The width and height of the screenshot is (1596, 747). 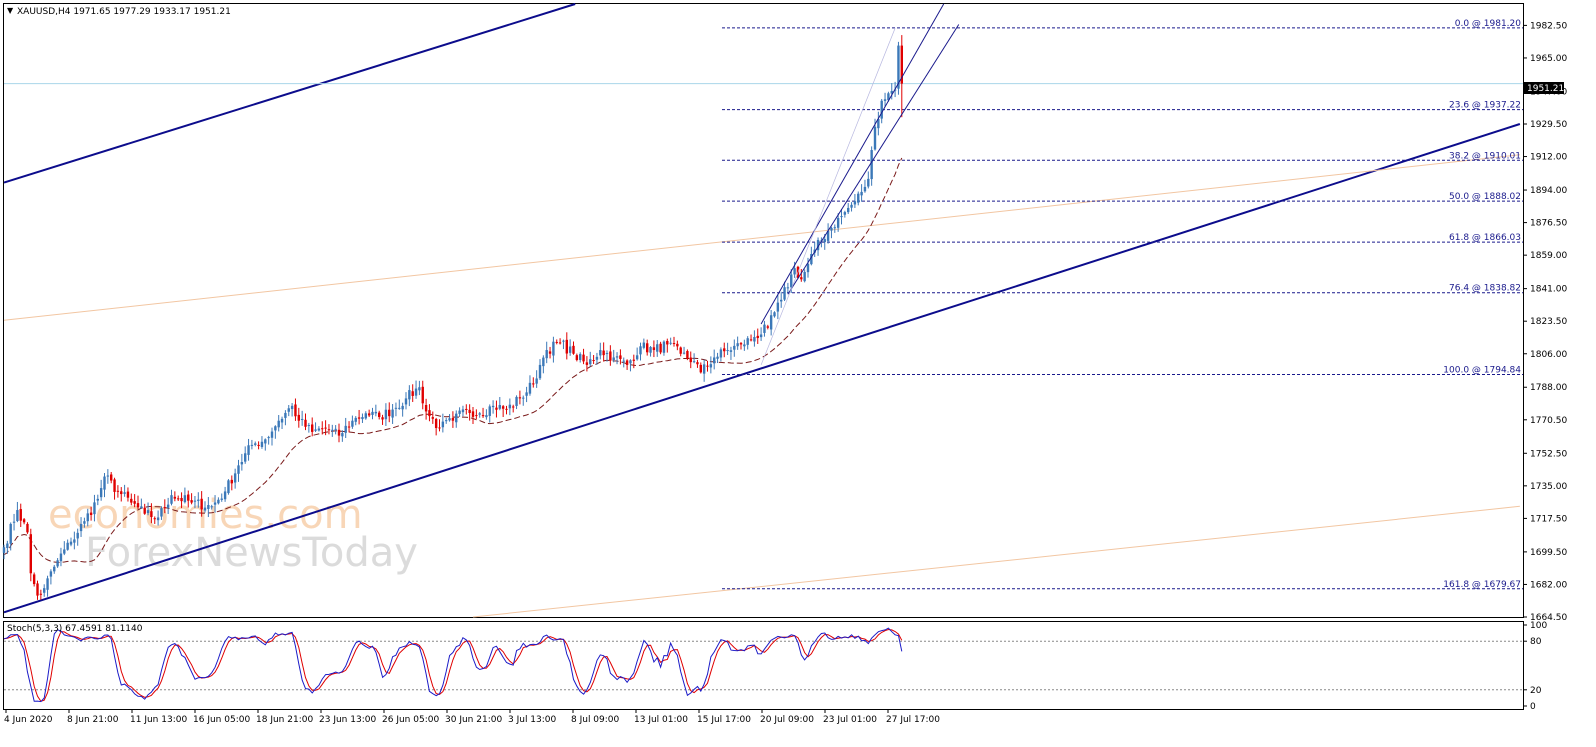 I want to click on y-axis-label: 1929.50, so click(x=1548, y=125).